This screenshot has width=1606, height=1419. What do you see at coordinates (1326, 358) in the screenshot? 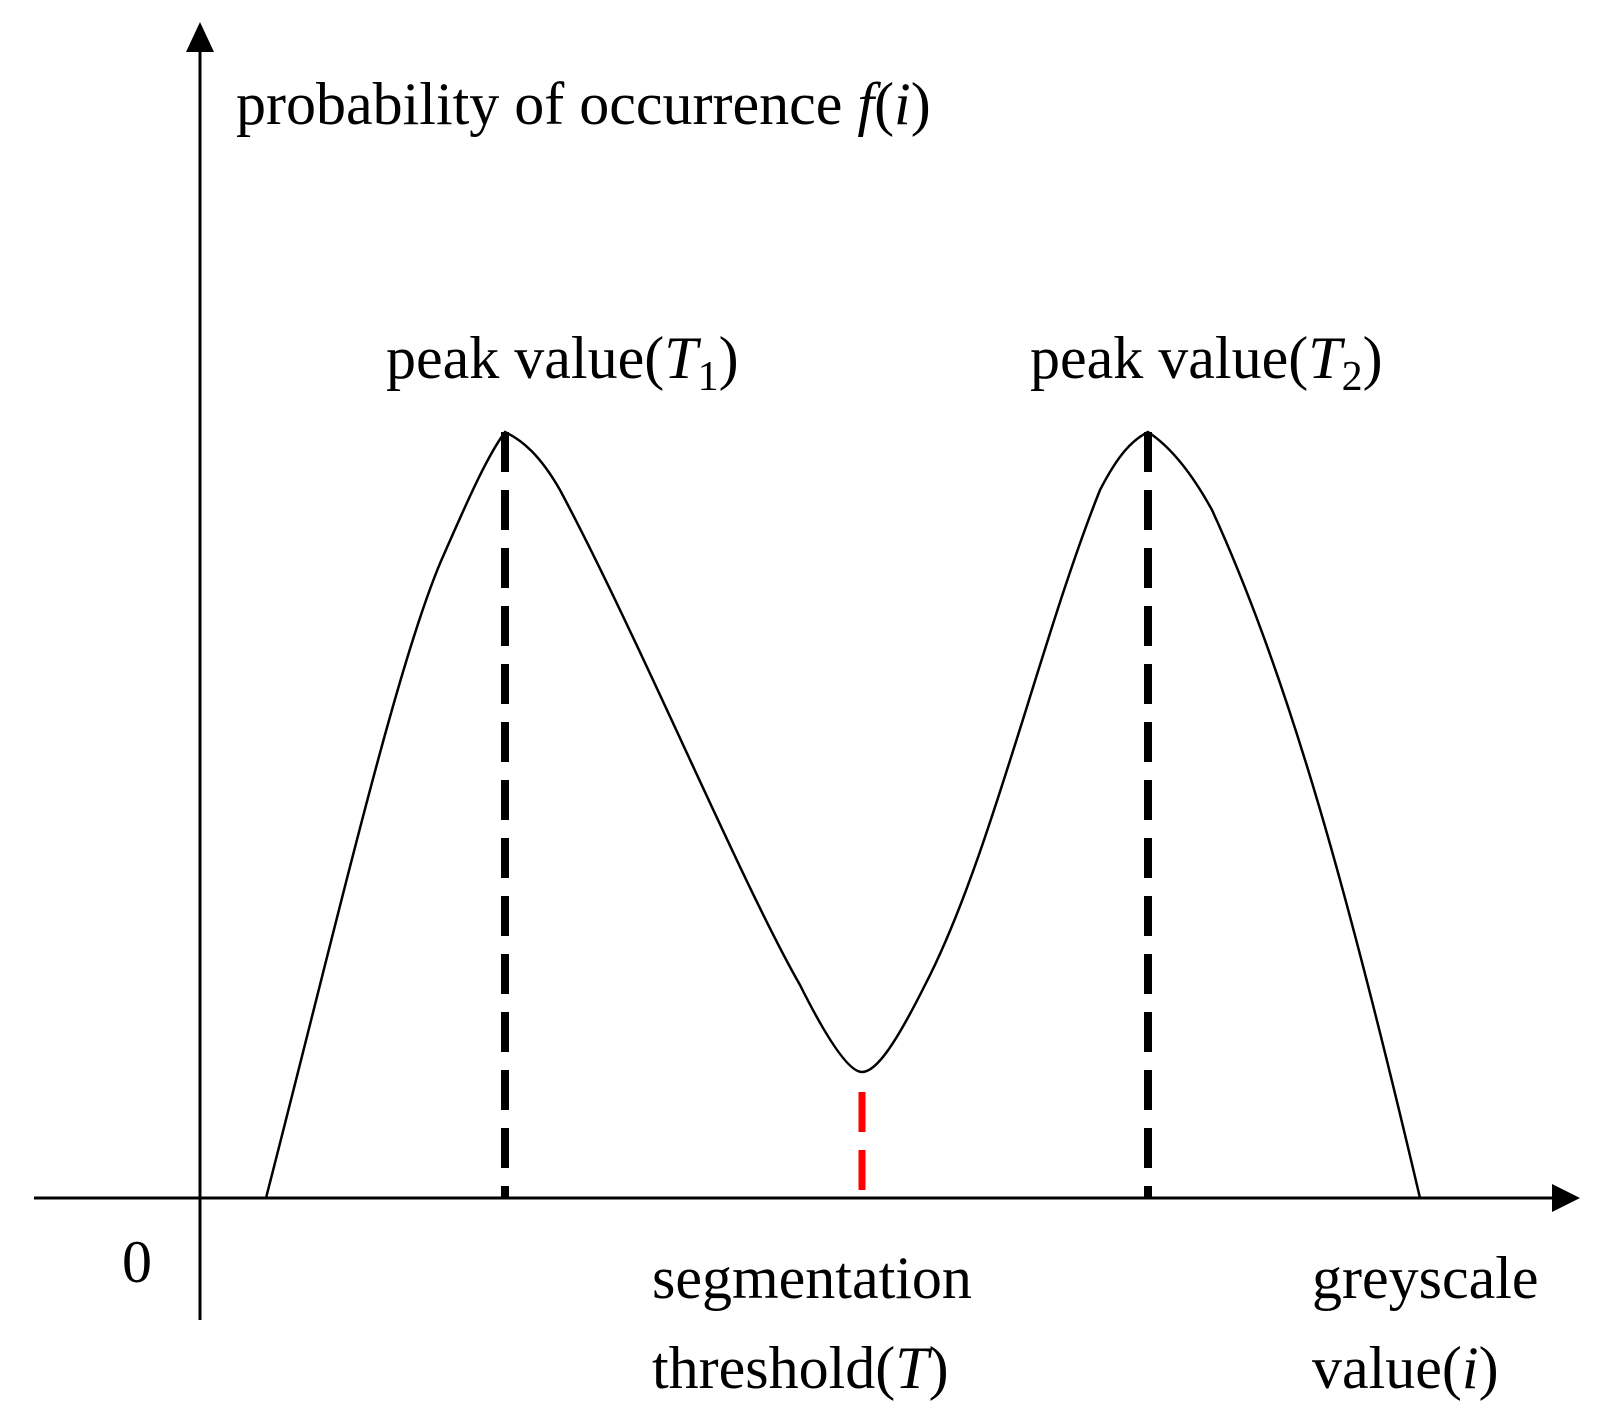
I see `peak2-label-var: T` at bounding box center [1326, 358].